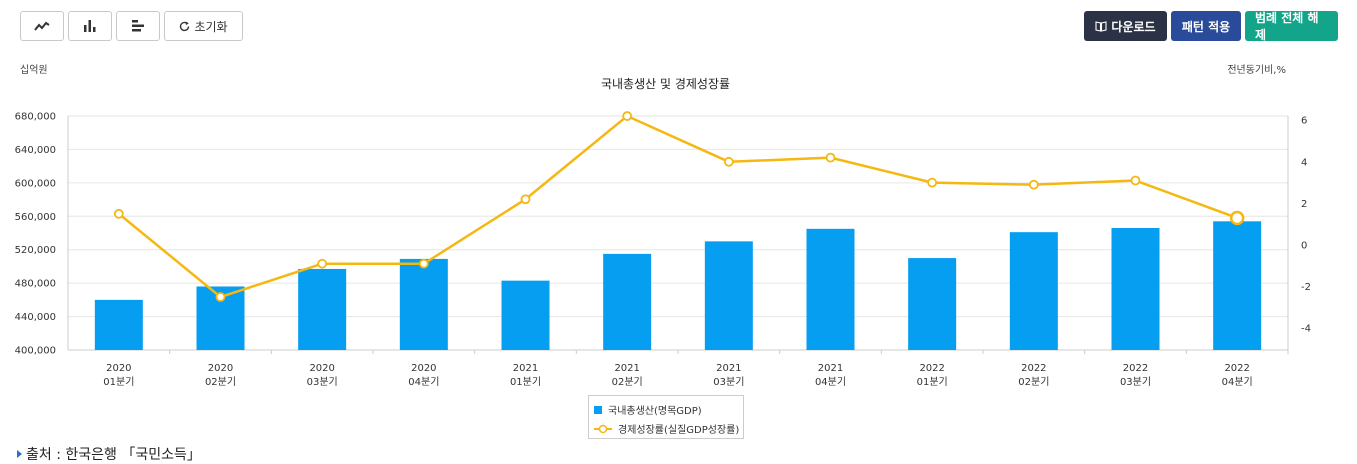 This screenshot has height=464, width=1357. Describe the element at coordinates (1306, 287) in the screenshot. I see `y-tick-label-right: -2` at that location.